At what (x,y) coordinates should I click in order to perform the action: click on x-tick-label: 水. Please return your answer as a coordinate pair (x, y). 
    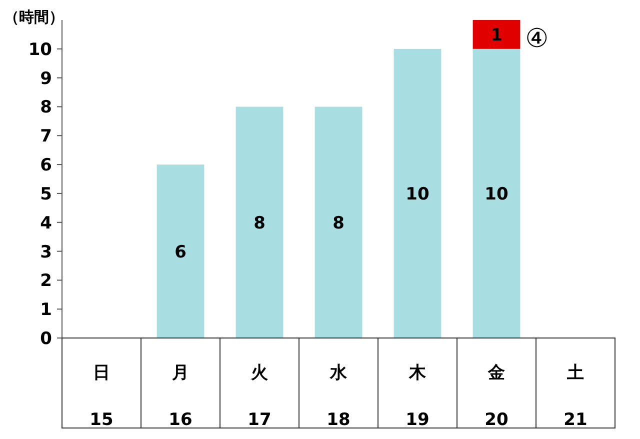
    Looking at the image, I should click on (338, 373).